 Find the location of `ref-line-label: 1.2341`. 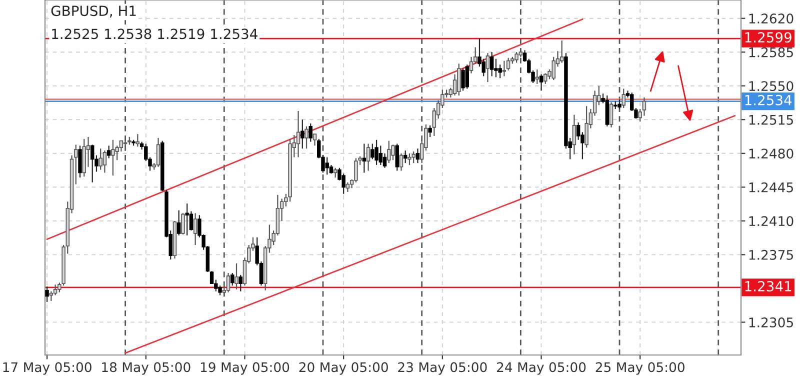

ref-line-label: 1.2341 is located at coordinates (768, 286).